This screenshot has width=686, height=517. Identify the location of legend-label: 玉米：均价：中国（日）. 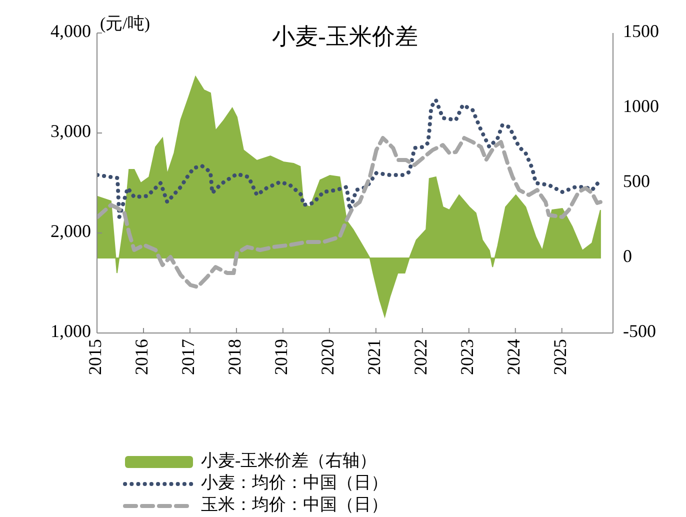
(294, 504).